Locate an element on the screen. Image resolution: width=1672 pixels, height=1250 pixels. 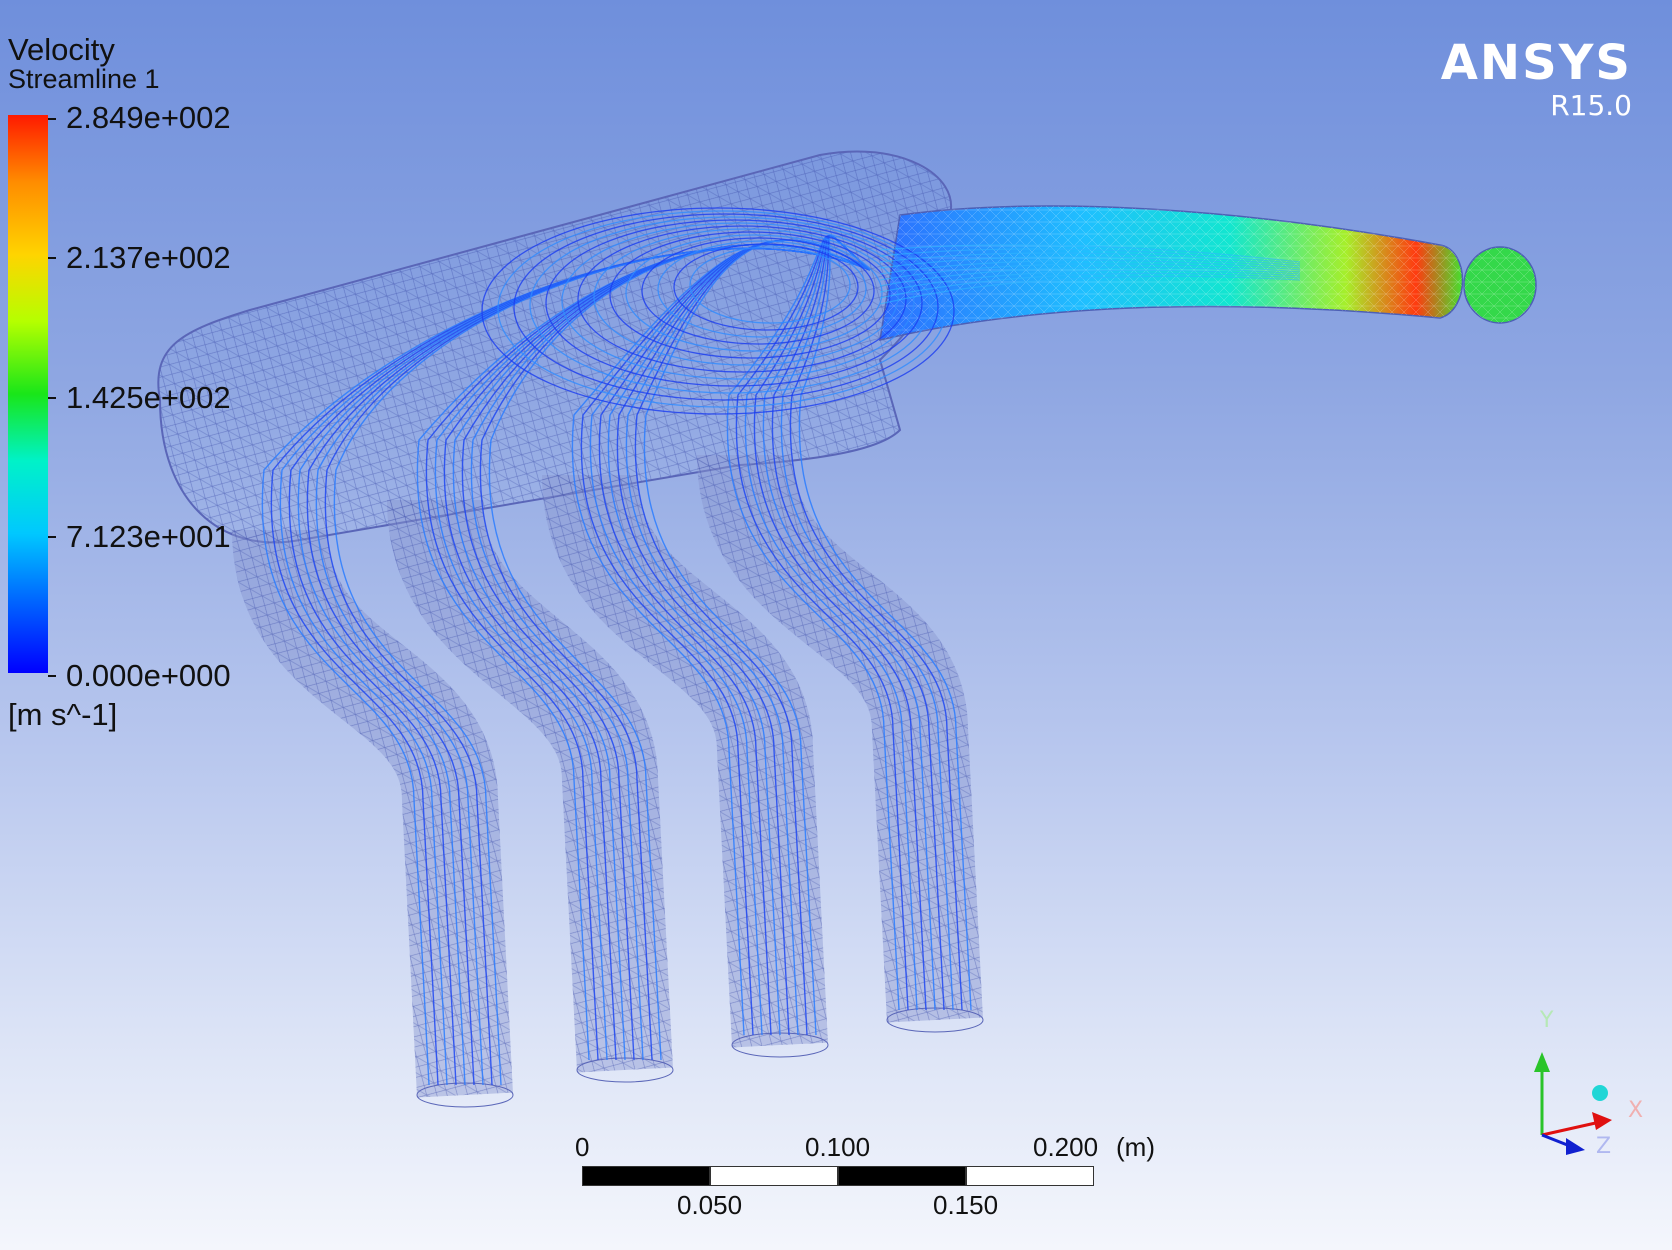
axis-label-y: Y is located at coordinates (1547, 1020).